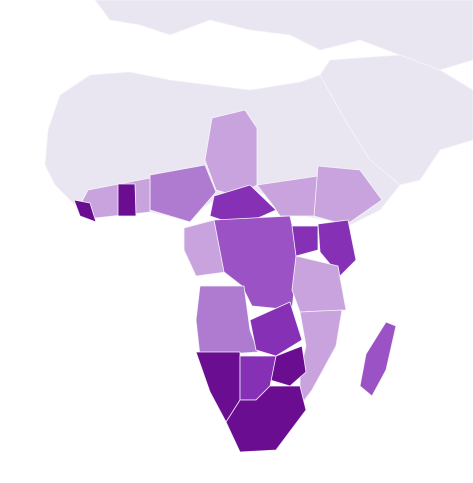 Image resolution: width=473 pixels, height=483 pixels. I want to click on mozambique, so click(321, 358).